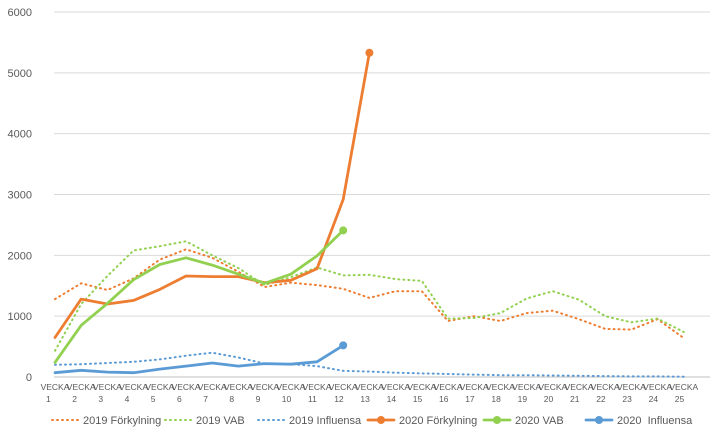 This screenshot has height=440, width=720. Describe the element at coordinates (20, 74) in the screenshot. I see `y-tick-label: 5000` at that location.